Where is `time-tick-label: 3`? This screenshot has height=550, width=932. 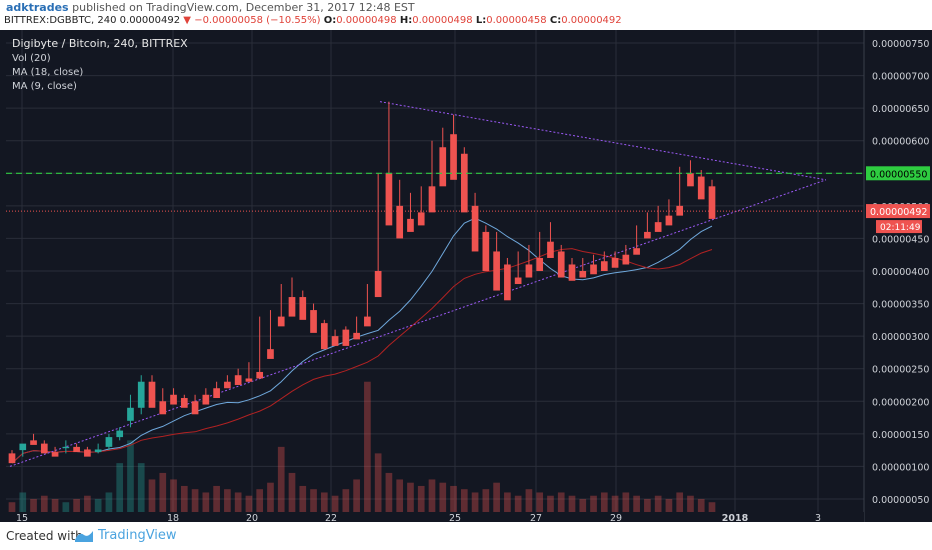 time-tick-label: 3 is located at coordinates (818, 517).